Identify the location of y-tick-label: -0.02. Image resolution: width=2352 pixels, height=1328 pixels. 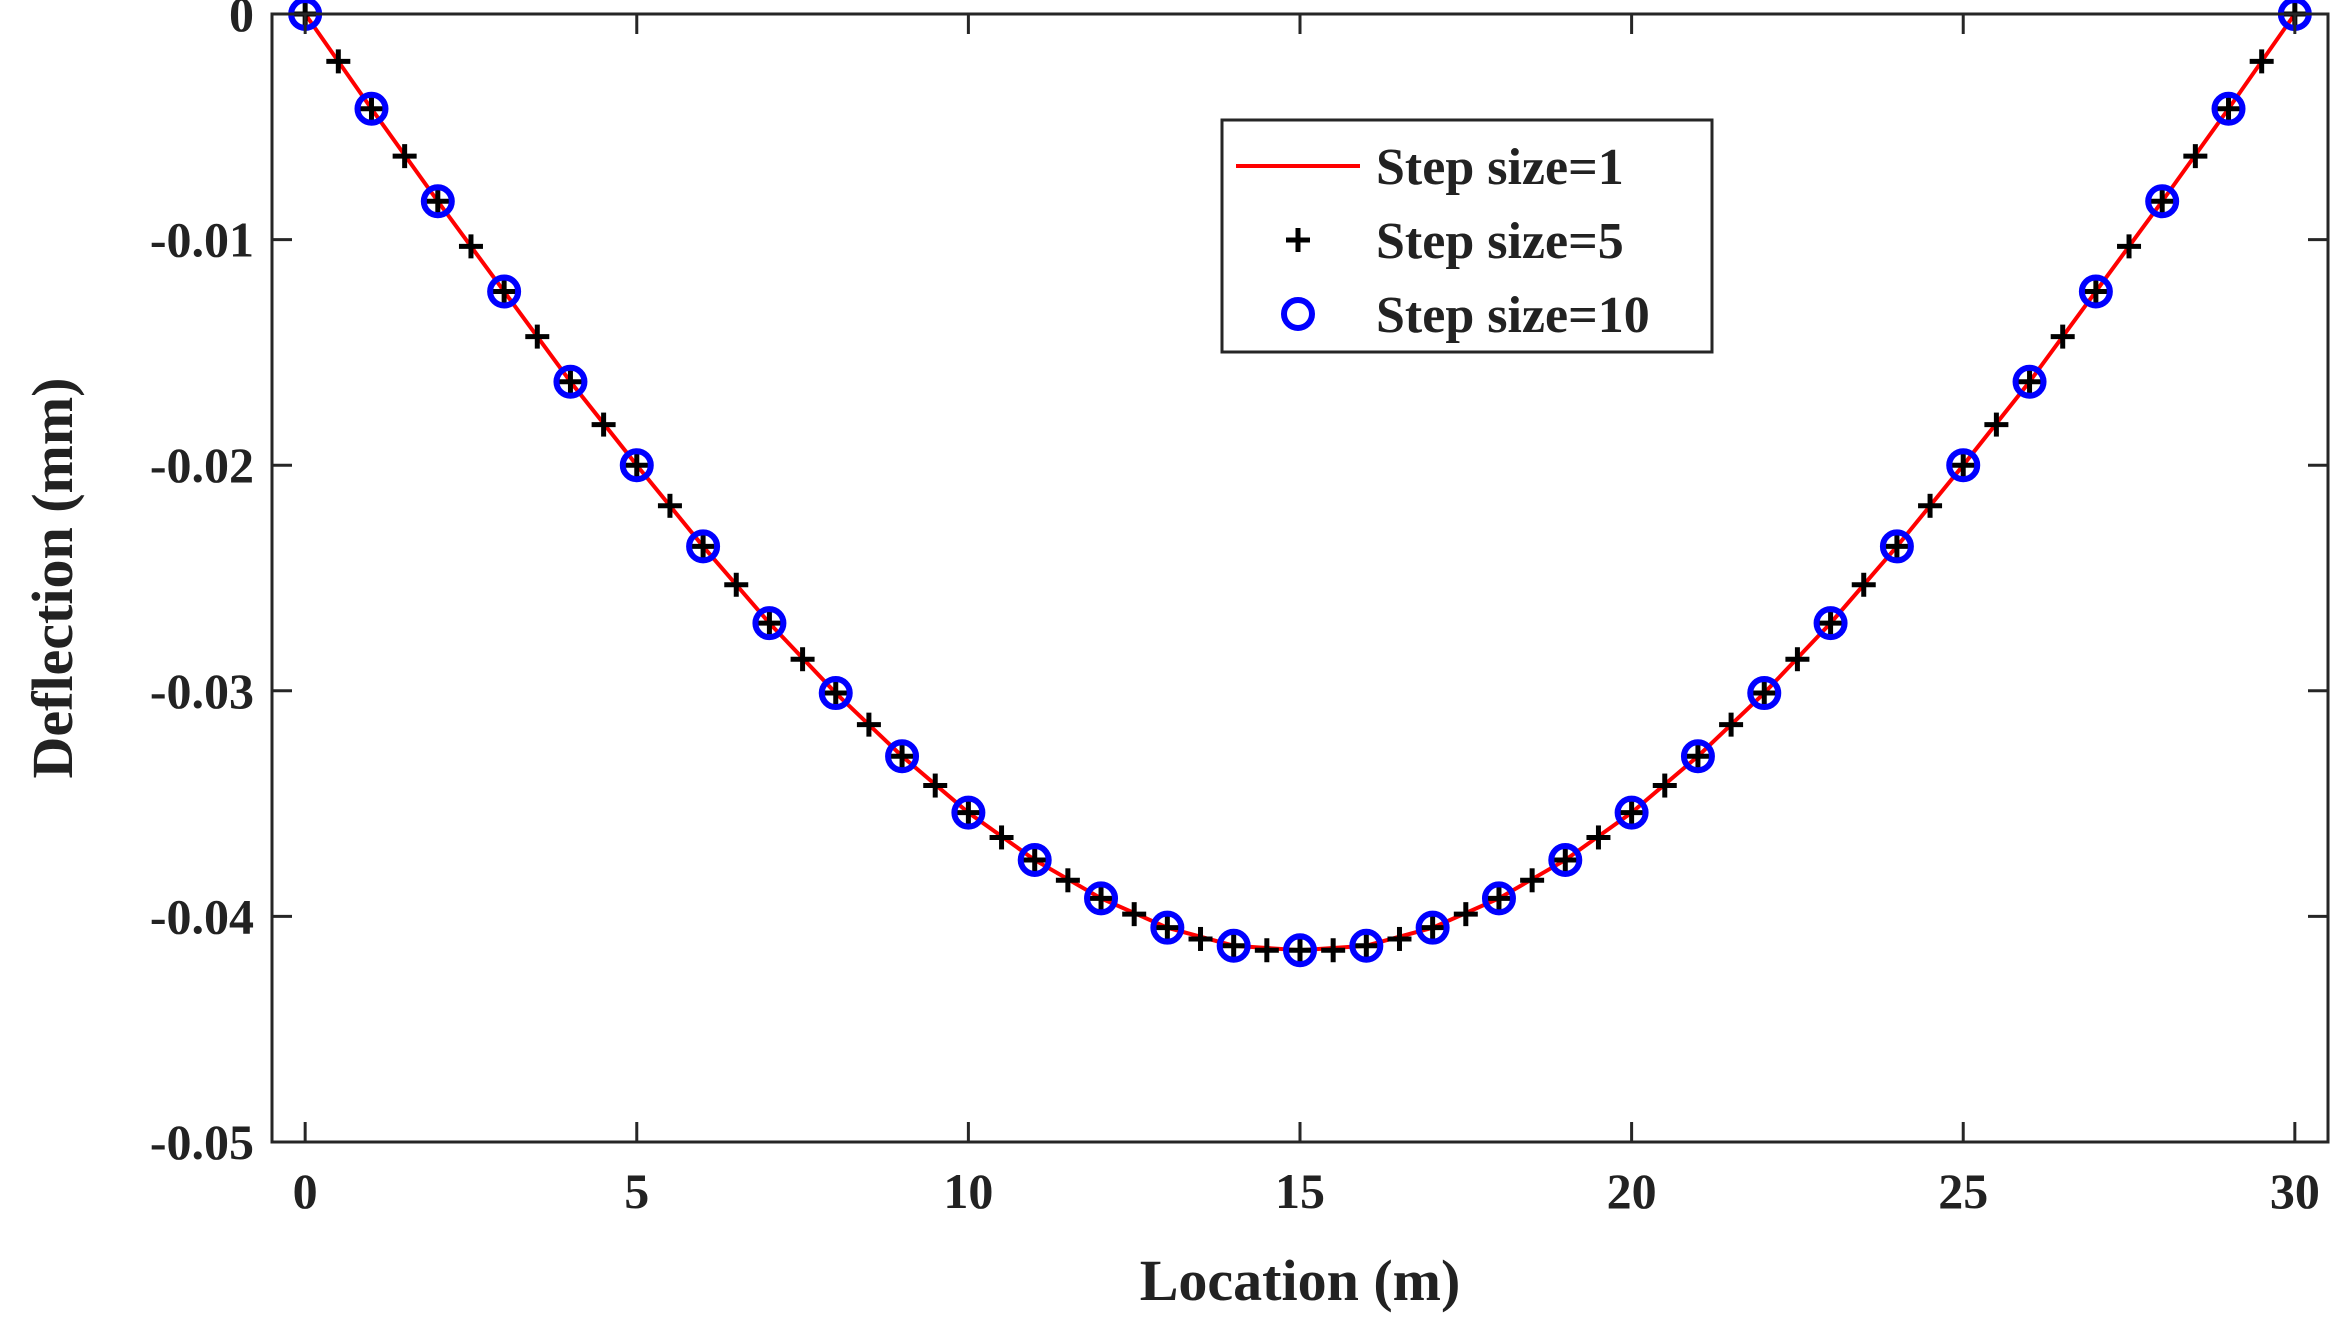
(202, 465).